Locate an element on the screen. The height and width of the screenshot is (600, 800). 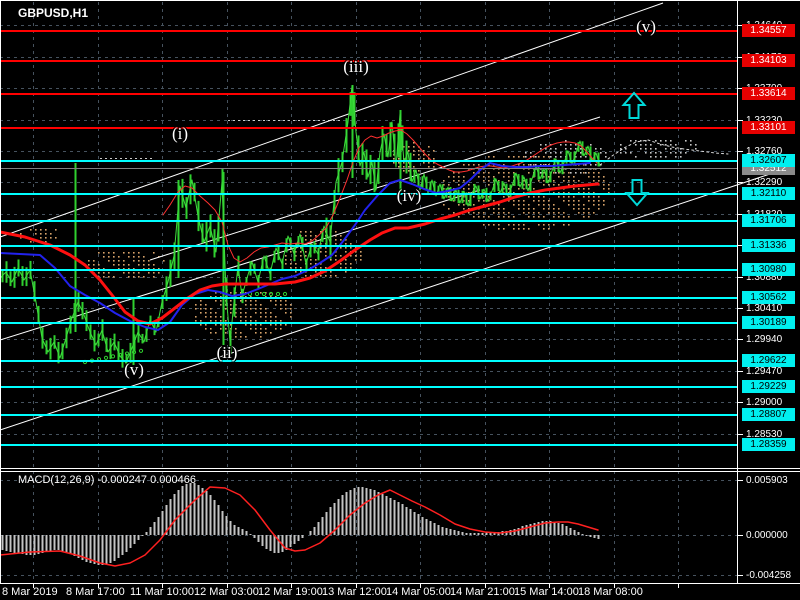
down-arrow-object is located at coordinates (637, 193).